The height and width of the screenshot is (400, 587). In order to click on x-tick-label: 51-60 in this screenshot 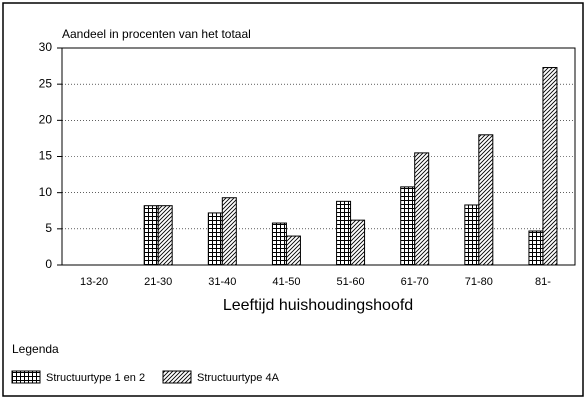, I will do `click(350, 282)`.